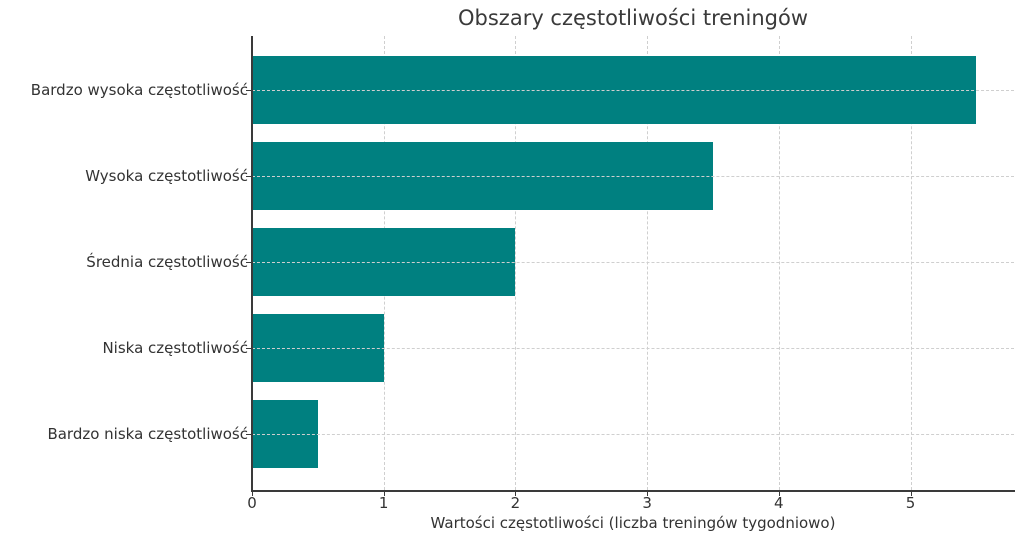 The width and height of the screenshot is (1024, 543). I want to click on y-tick-label: Bardzo niska częstotliwość, so click(147, 434).